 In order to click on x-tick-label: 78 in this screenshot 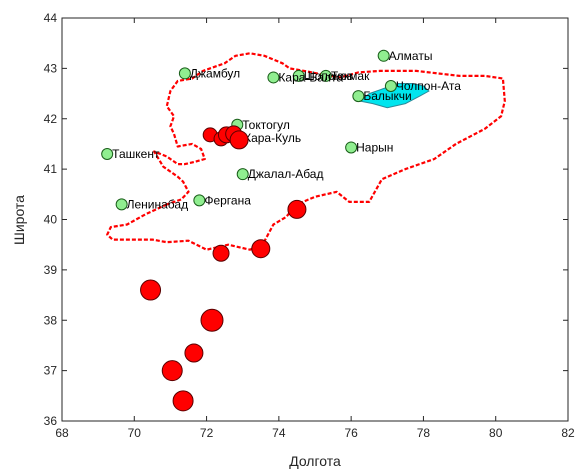, I will do `click(424, 433)`.